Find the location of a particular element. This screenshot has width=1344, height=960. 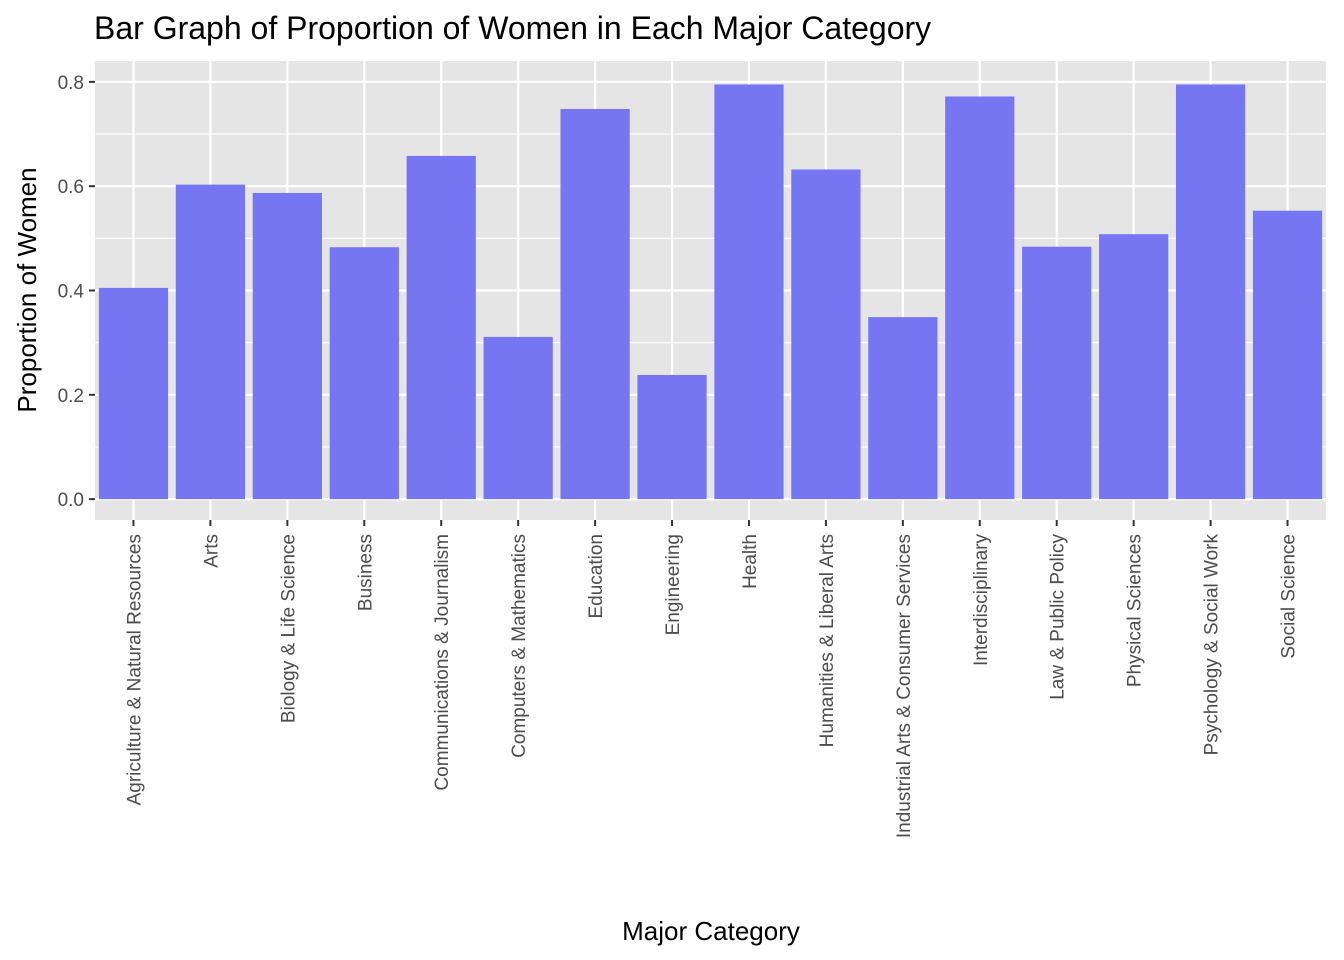

x-tick-label: Education is located at coordinates (596, 576).